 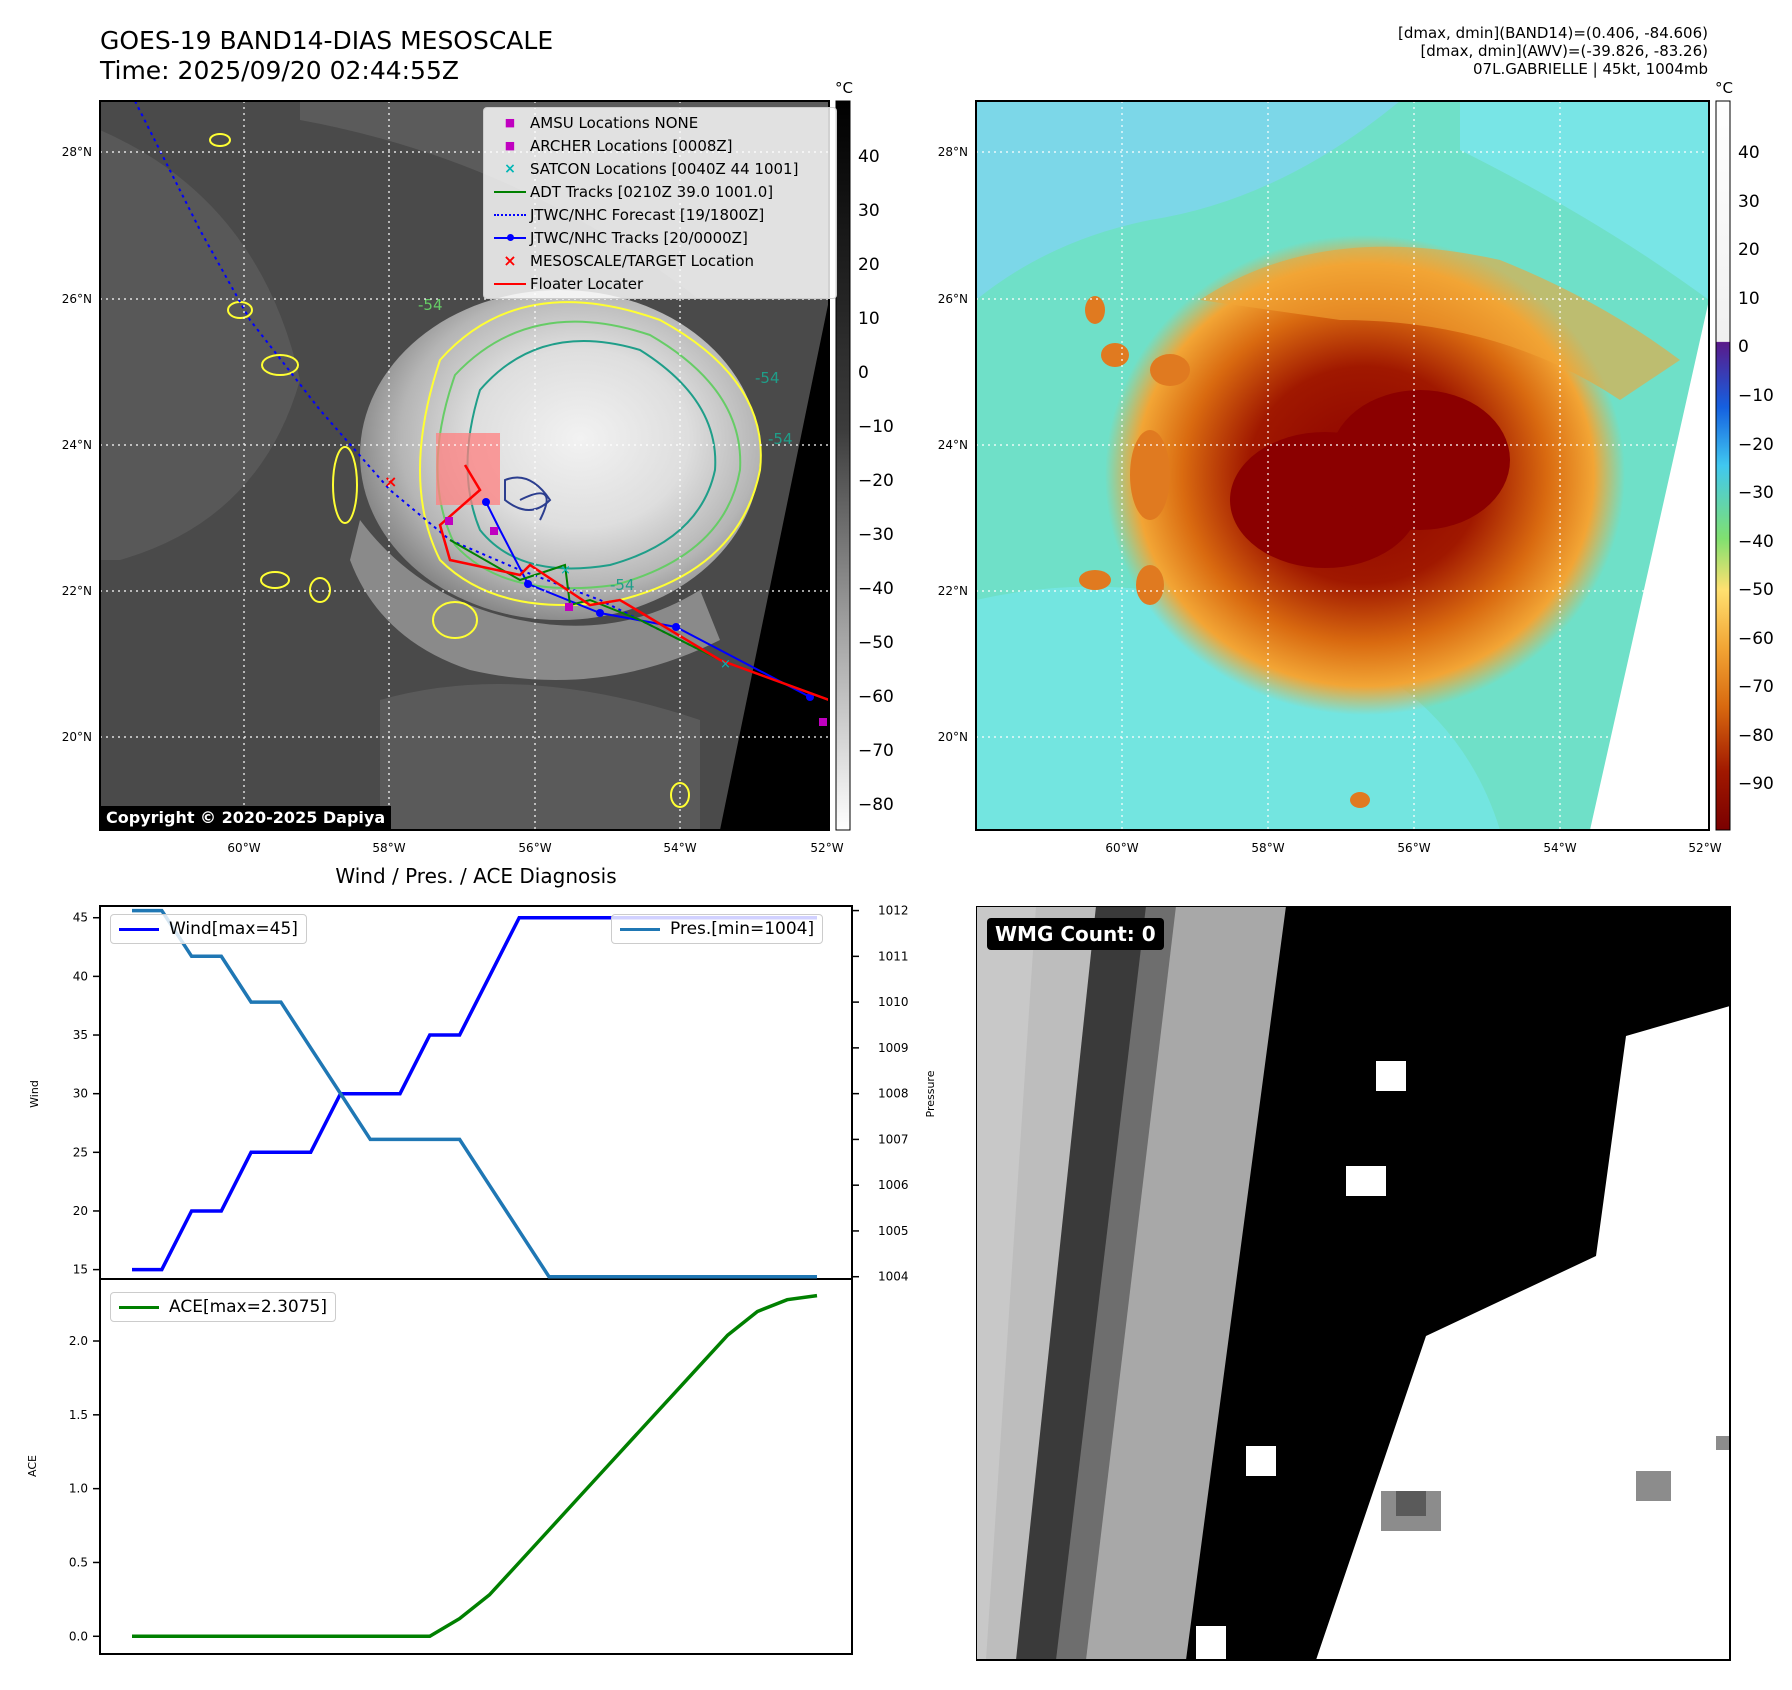 I want to click on figure-title: GOES-19 BAND14-DIAS MESOSCALE, so click(x=327, y=40).